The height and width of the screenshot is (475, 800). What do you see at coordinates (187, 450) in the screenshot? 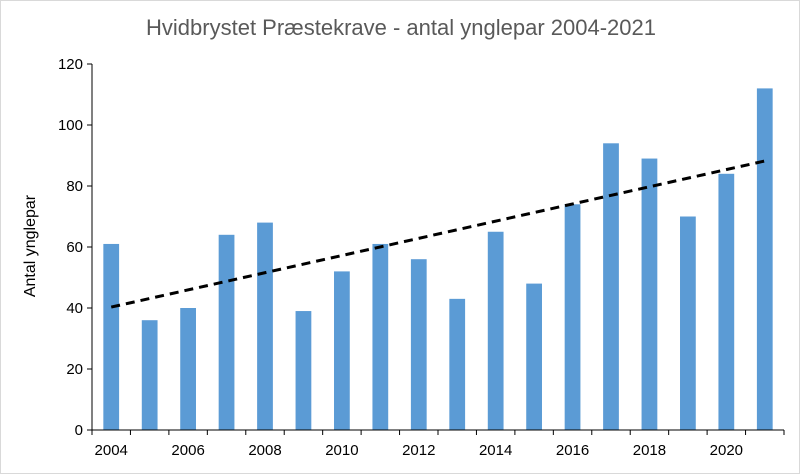
I see `x-tick-label-2006: 2006` at bounding box center [187, 450].